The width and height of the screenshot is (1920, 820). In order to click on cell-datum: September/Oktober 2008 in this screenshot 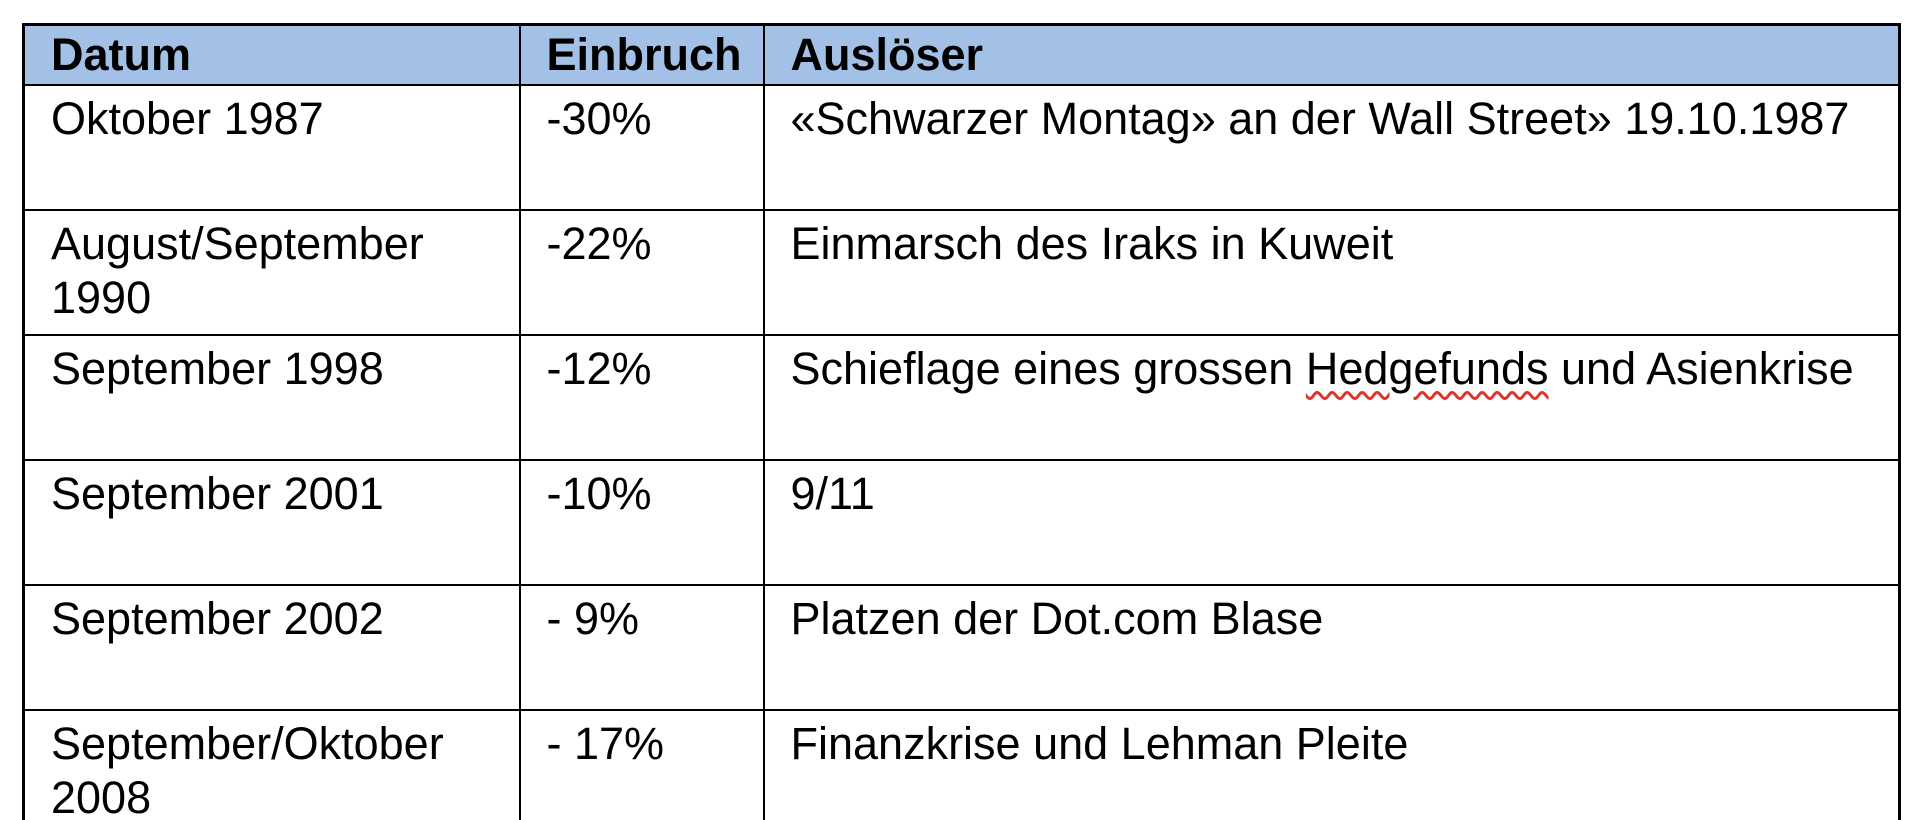, I will do `click(271, 764)`.